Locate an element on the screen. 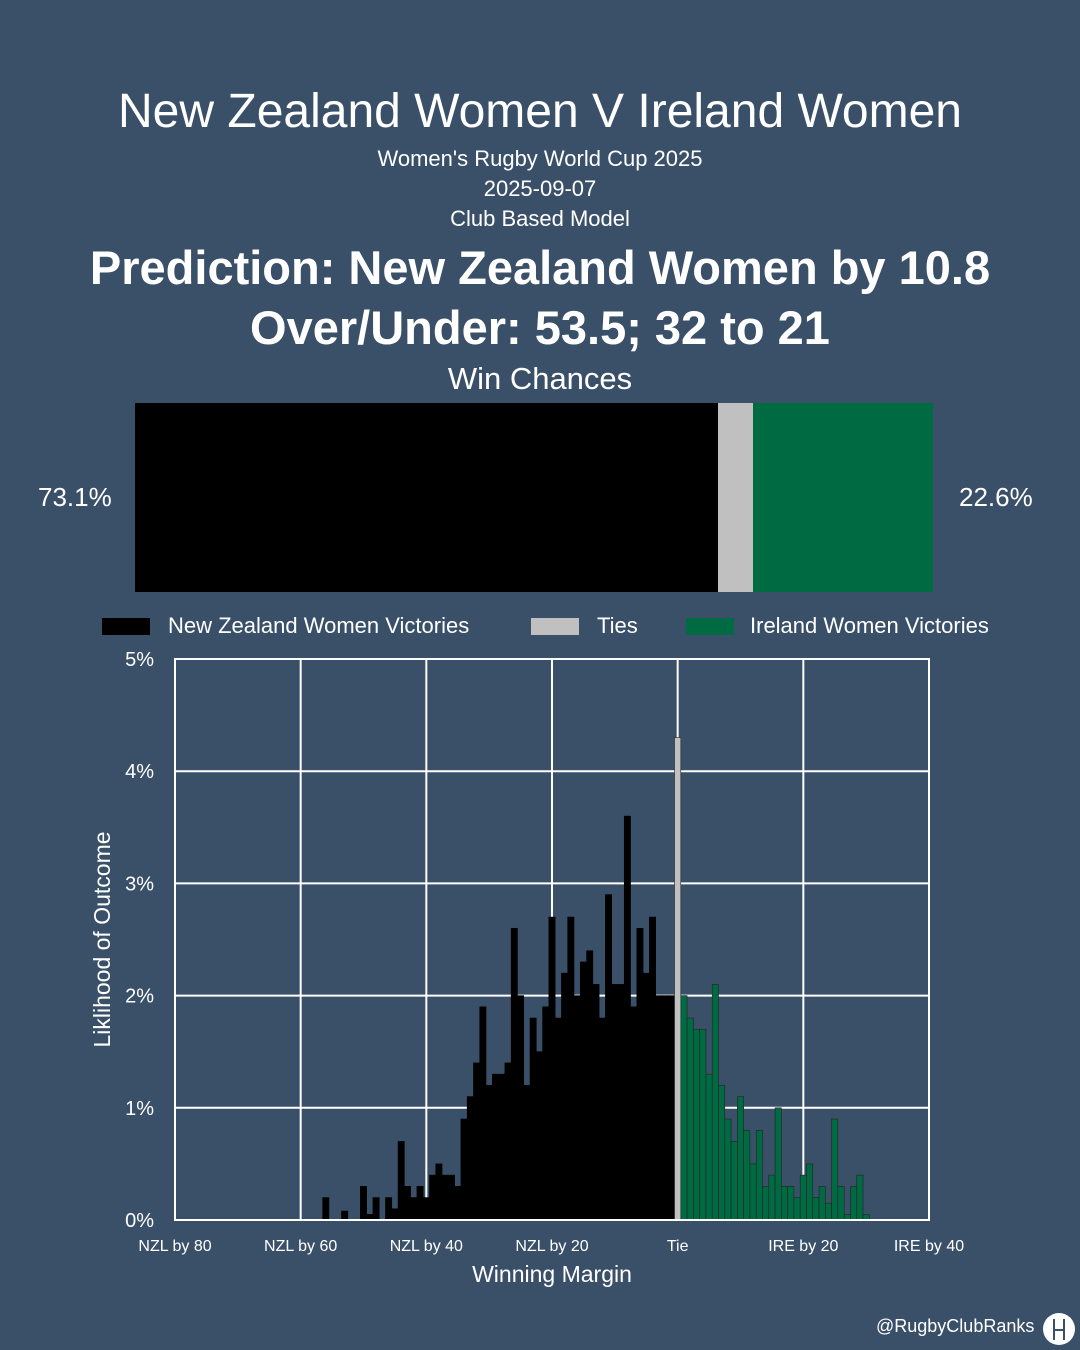  y-tick-label: 1% is located at coordinates (139, 1109).